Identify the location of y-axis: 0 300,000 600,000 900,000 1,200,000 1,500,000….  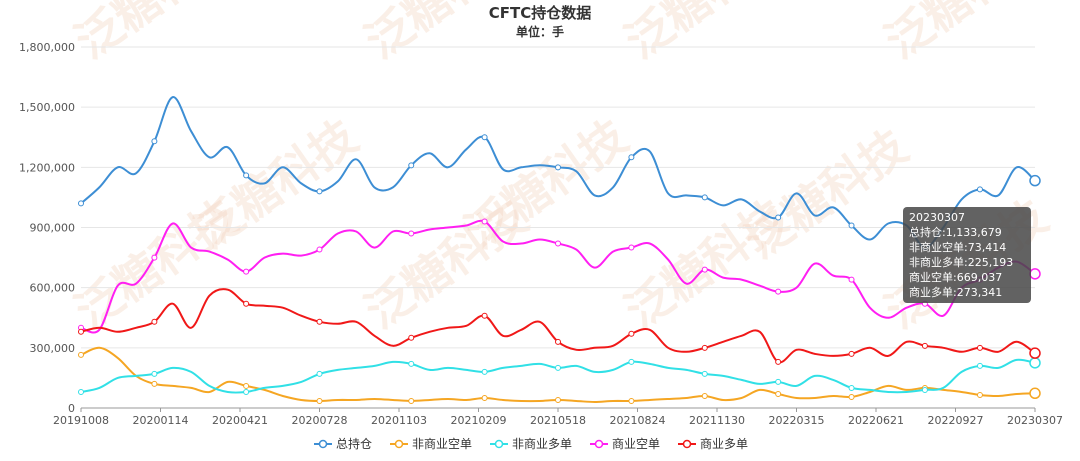
(47, 228).